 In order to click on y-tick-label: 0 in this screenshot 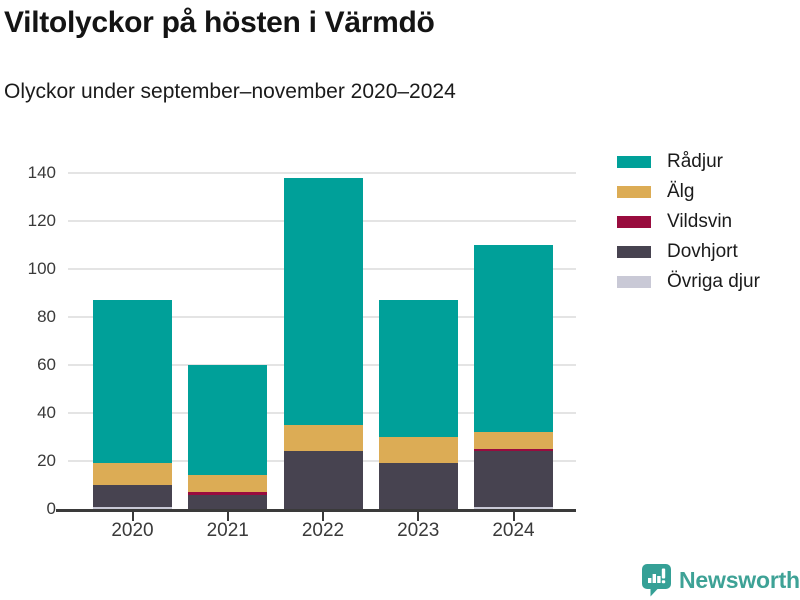, I will do `click(51, 508)`.